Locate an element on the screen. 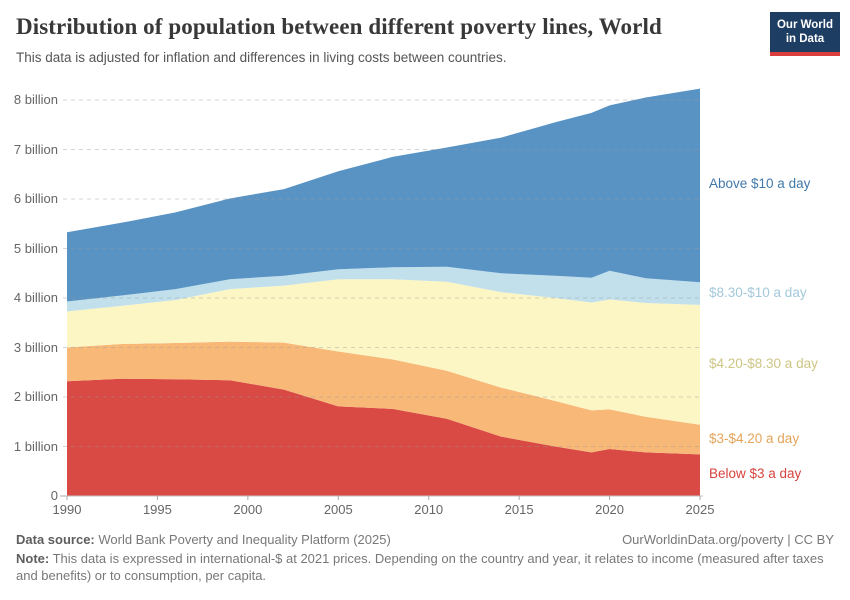  y-tick-label: 1 billion is located at coordinates (35, 446).